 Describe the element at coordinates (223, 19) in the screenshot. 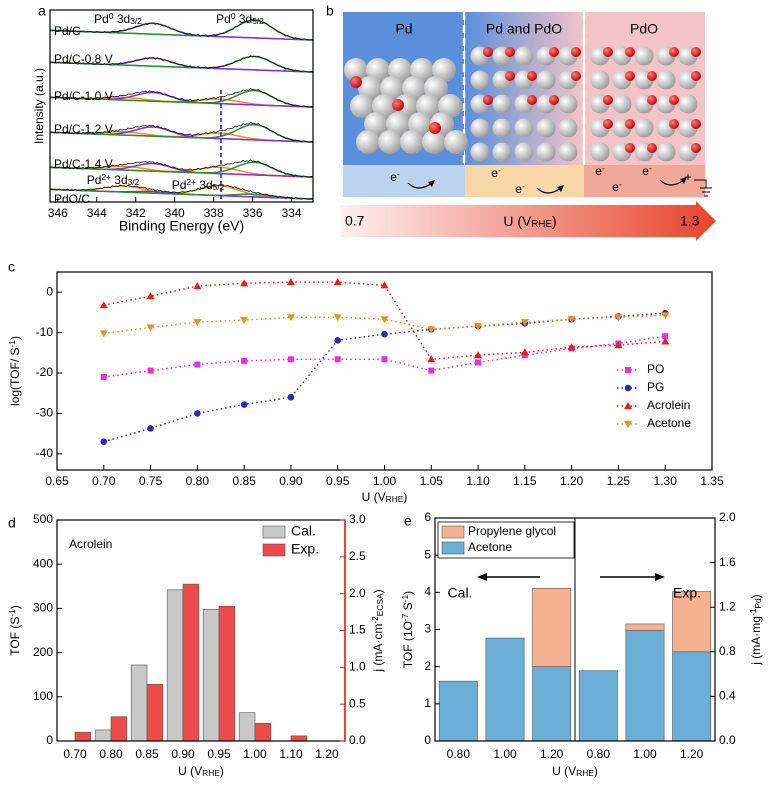

I see `text-run: Pd` at that location.